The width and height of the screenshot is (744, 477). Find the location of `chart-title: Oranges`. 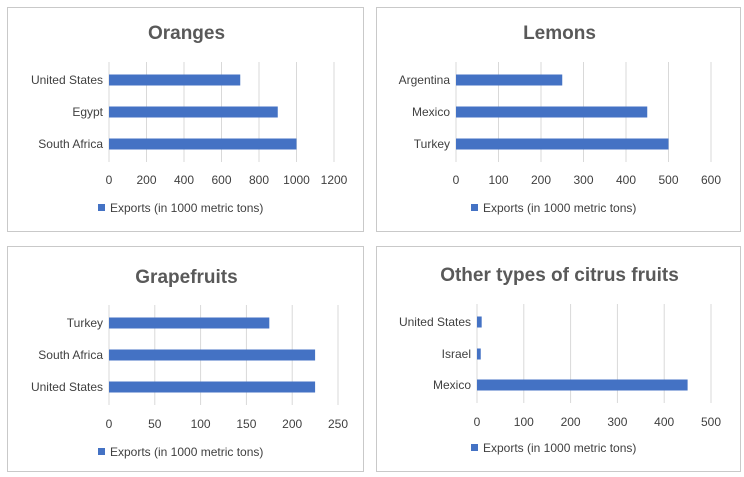

chart-title: Oranges is located at coordinates (186, 33).